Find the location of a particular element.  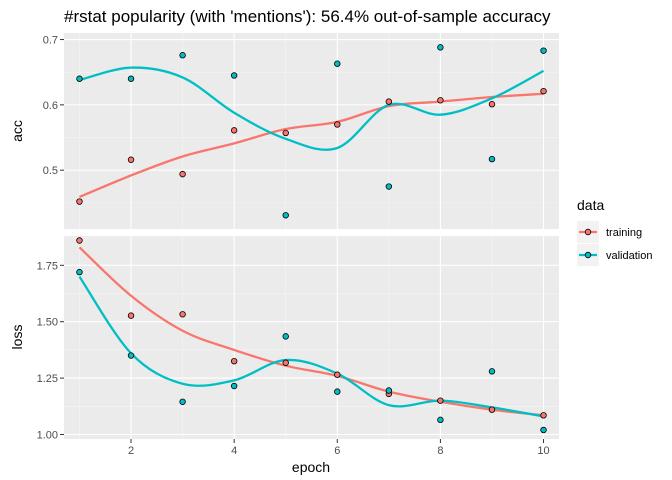

y-tick-label: 0.6 is located at coordinates (50, 106).